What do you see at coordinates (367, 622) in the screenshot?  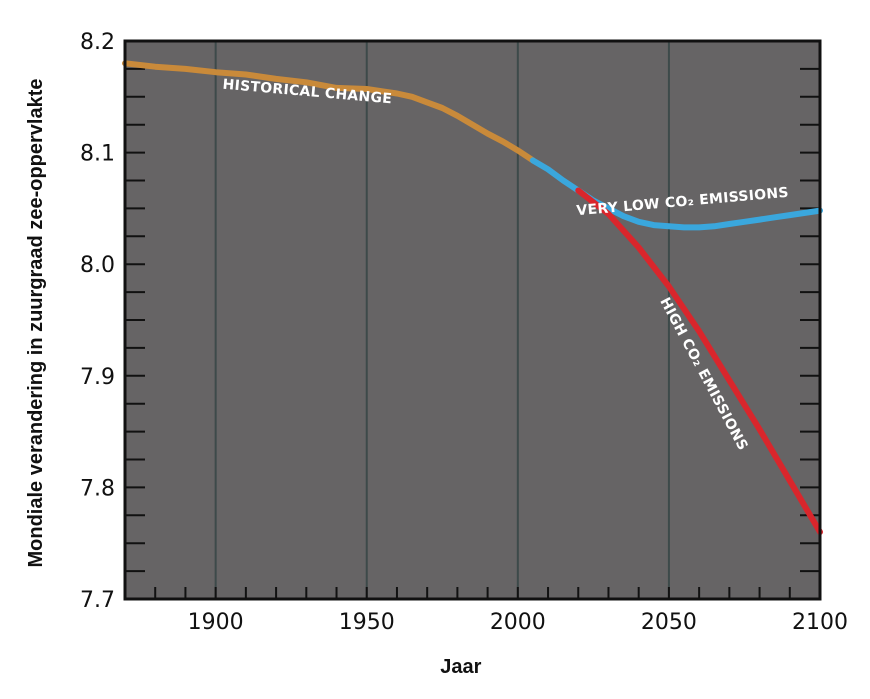 I see `x-tick-label: 1950` at bounding box center [367, 622].